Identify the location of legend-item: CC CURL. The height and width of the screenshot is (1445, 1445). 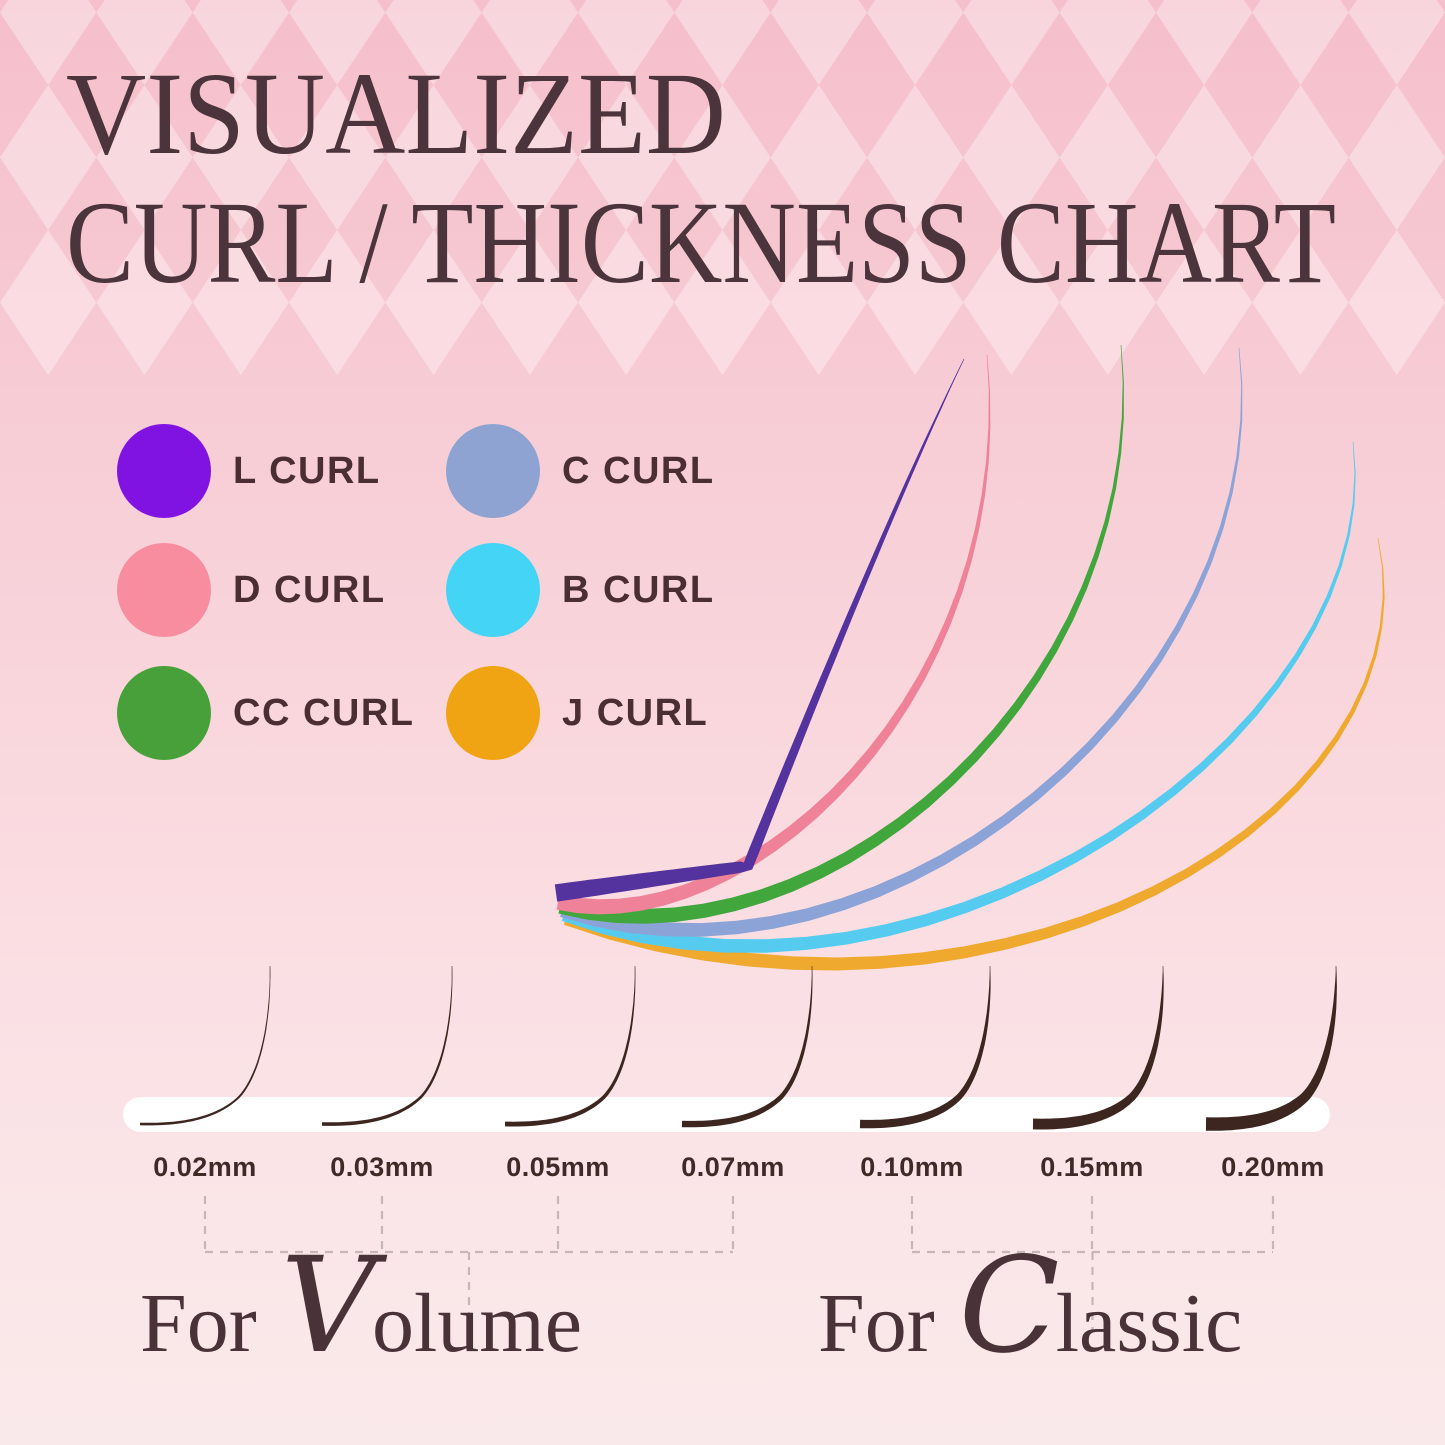
(265, 713).